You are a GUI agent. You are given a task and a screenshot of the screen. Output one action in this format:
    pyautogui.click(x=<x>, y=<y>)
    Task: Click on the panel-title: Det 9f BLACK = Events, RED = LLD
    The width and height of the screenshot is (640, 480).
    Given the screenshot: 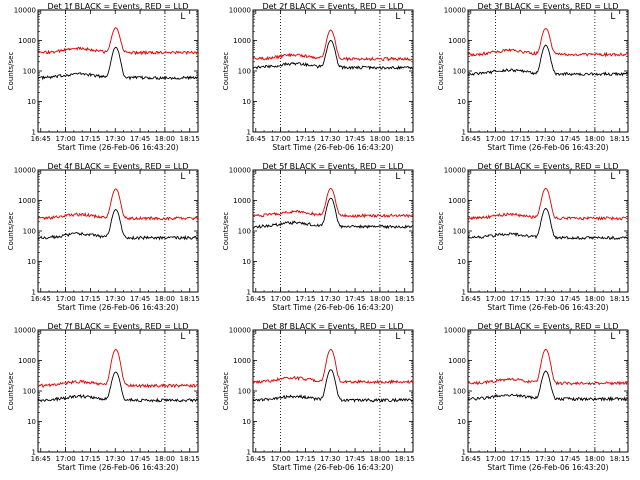 What is the action you would take?
    pyautogui.click(x=547, y=326)
    